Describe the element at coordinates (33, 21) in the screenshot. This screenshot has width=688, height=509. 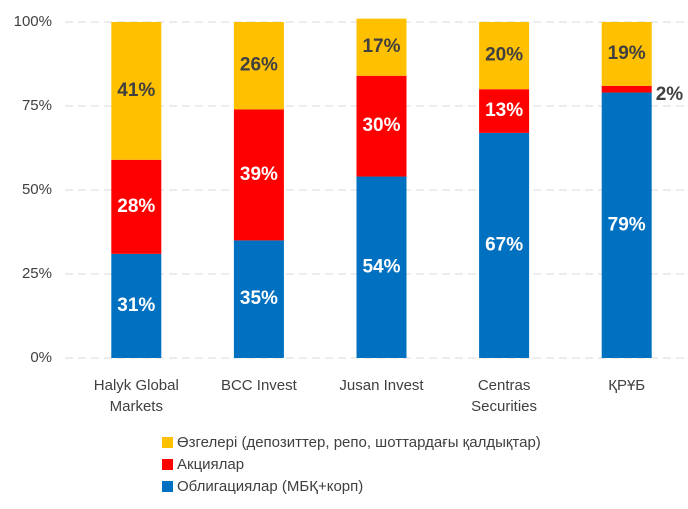
I see `y-tick-label: 100%` at that location.